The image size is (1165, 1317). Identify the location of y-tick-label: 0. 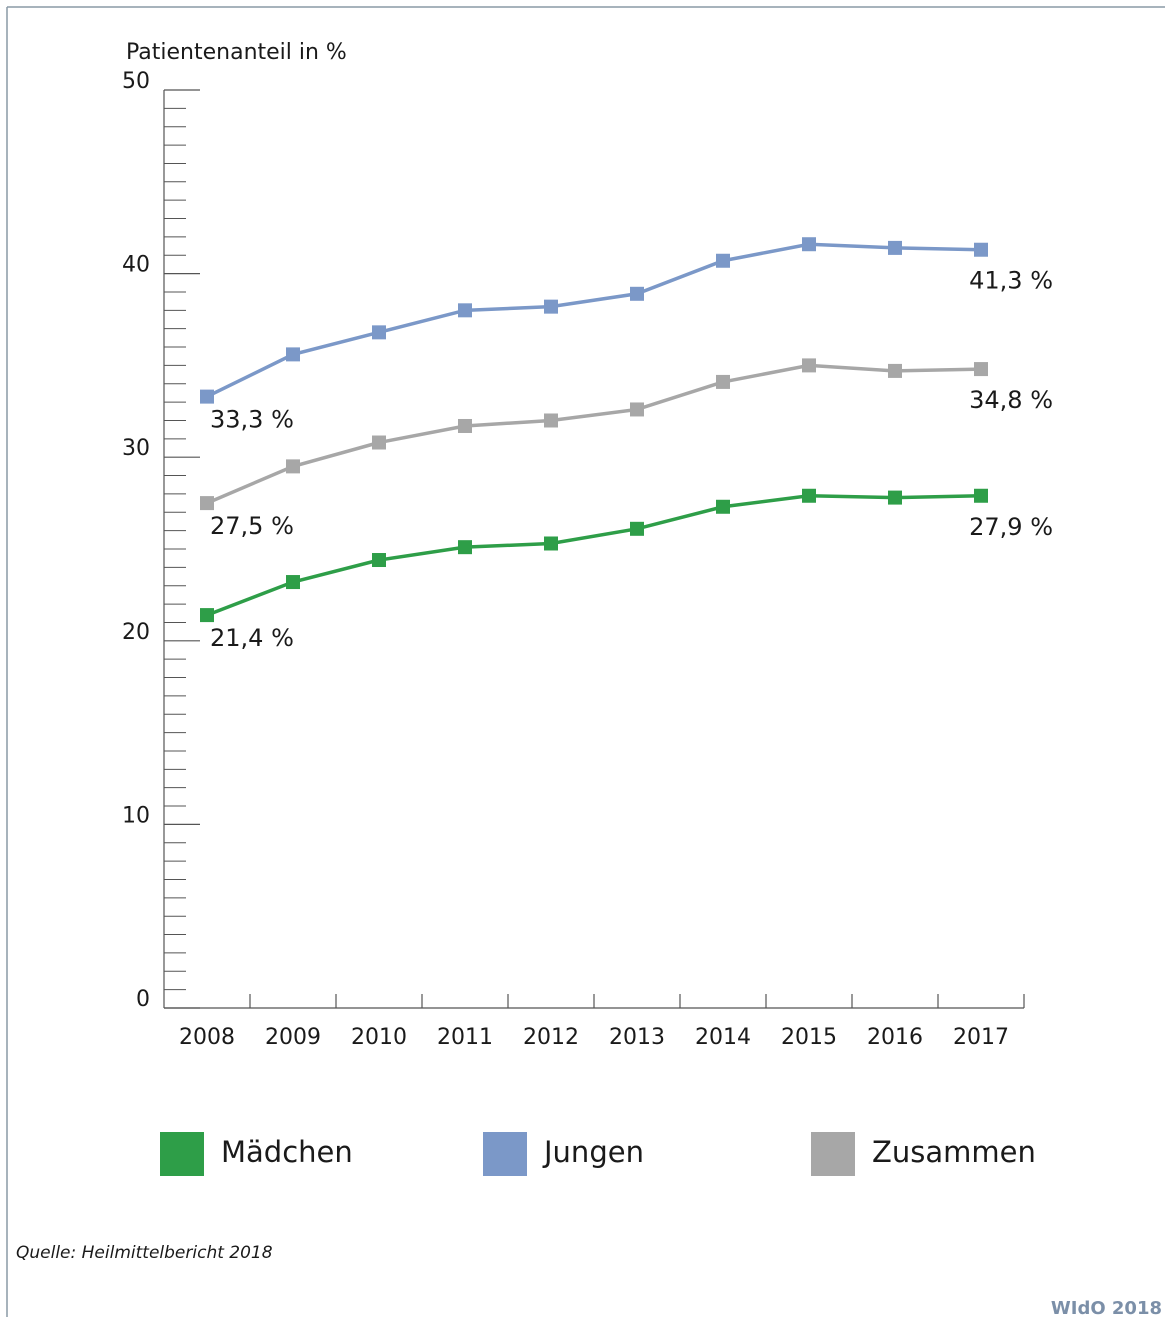
(143, 999).